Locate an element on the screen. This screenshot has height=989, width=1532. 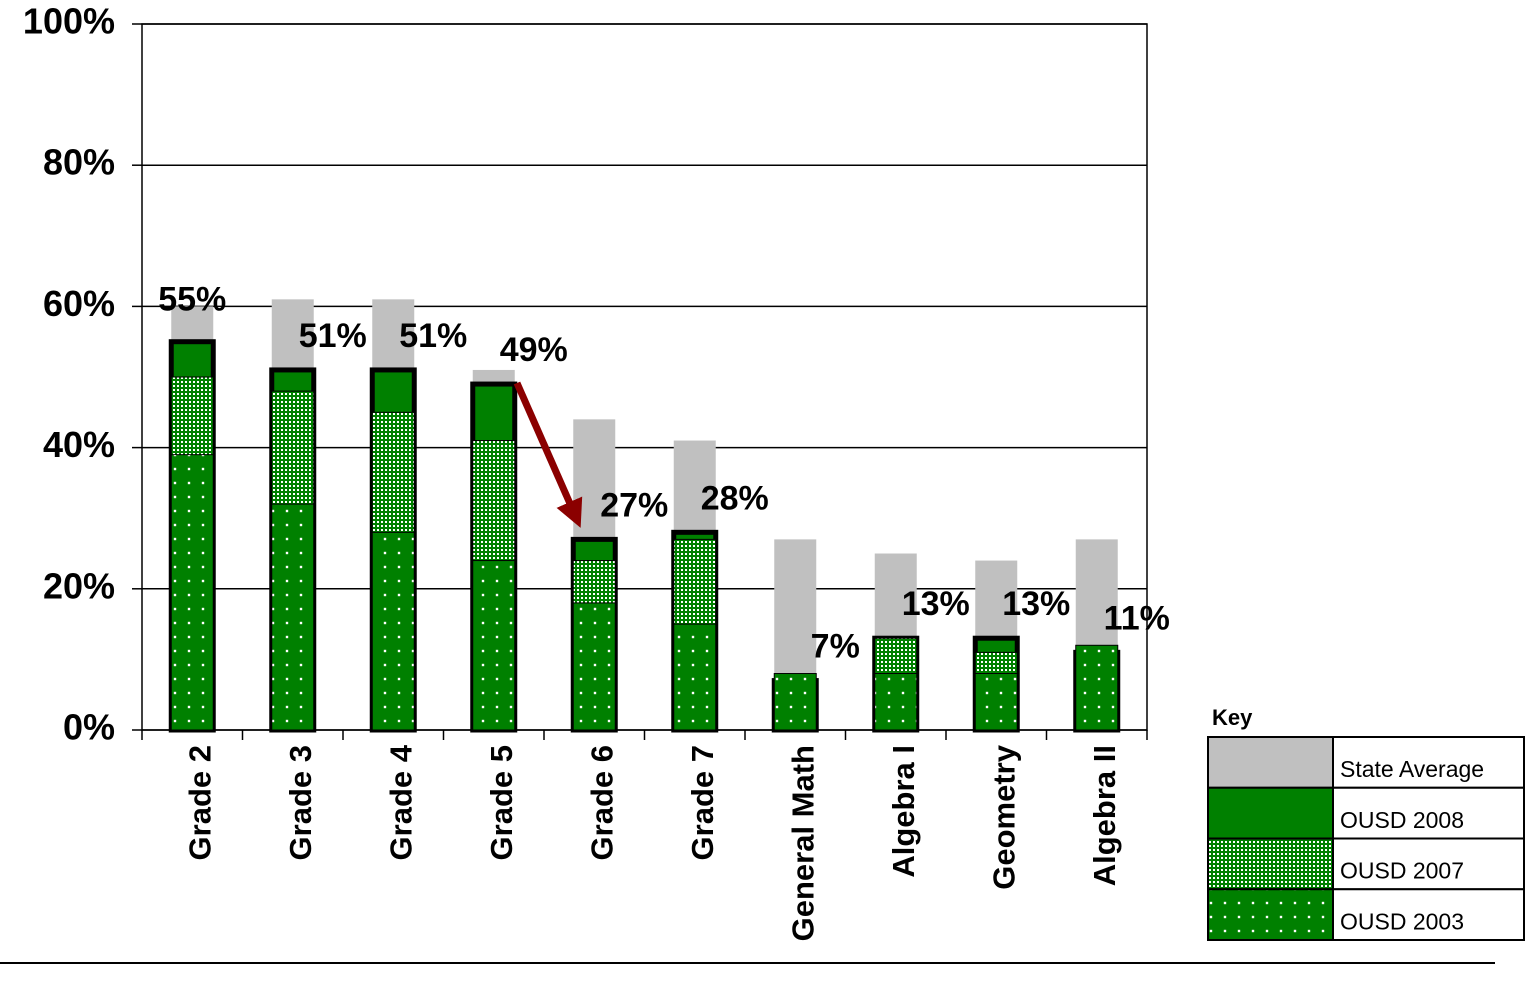
data-label: 7% is located at coordinates (835, 647).